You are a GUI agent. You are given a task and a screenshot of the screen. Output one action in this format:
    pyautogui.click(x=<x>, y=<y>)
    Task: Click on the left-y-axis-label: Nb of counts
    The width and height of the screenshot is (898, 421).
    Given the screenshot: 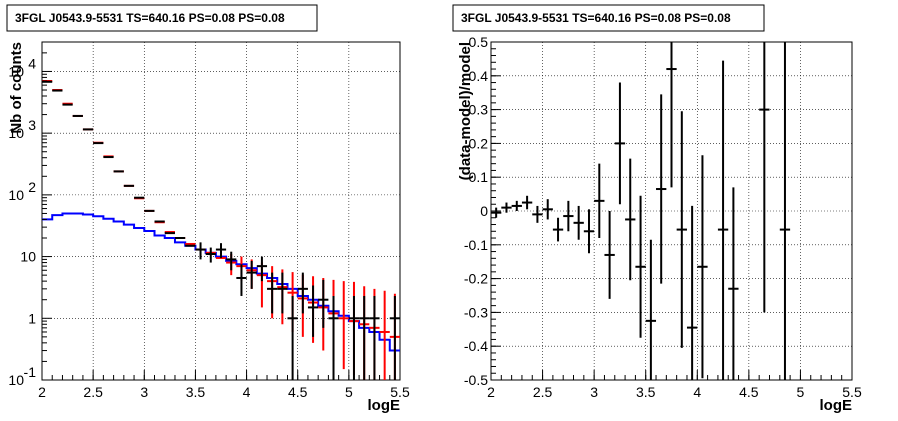 What is the action you would take?
    pyautogui.click(x=16, y=88)
    